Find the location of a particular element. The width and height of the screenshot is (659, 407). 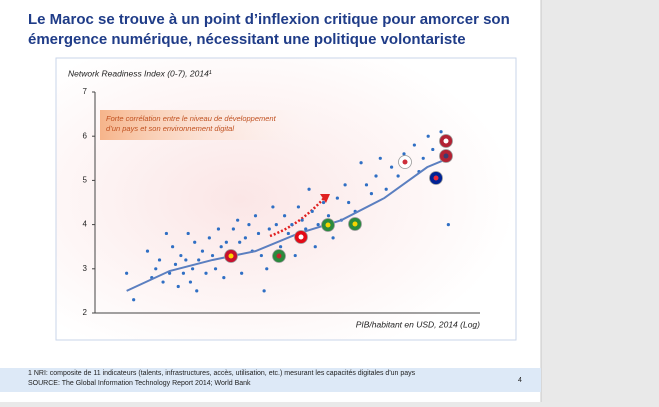

arrow is located at coordinates (297, 217).